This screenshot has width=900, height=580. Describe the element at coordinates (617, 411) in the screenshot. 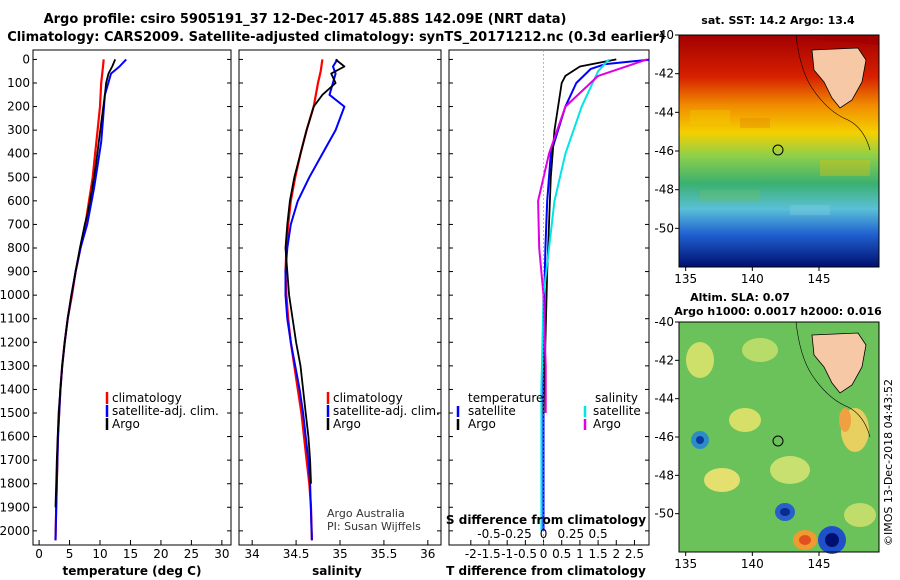

I see `legend-label-s-satellite: satellite` at that location.